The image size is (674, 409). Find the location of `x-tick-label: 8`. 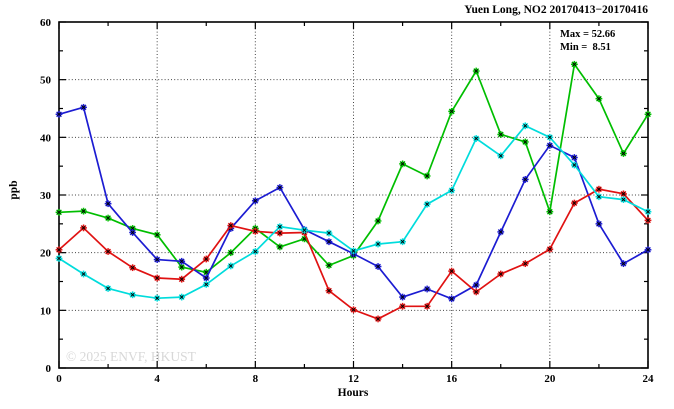

x-tick-label: 8 is located at coordinates (256, 379).